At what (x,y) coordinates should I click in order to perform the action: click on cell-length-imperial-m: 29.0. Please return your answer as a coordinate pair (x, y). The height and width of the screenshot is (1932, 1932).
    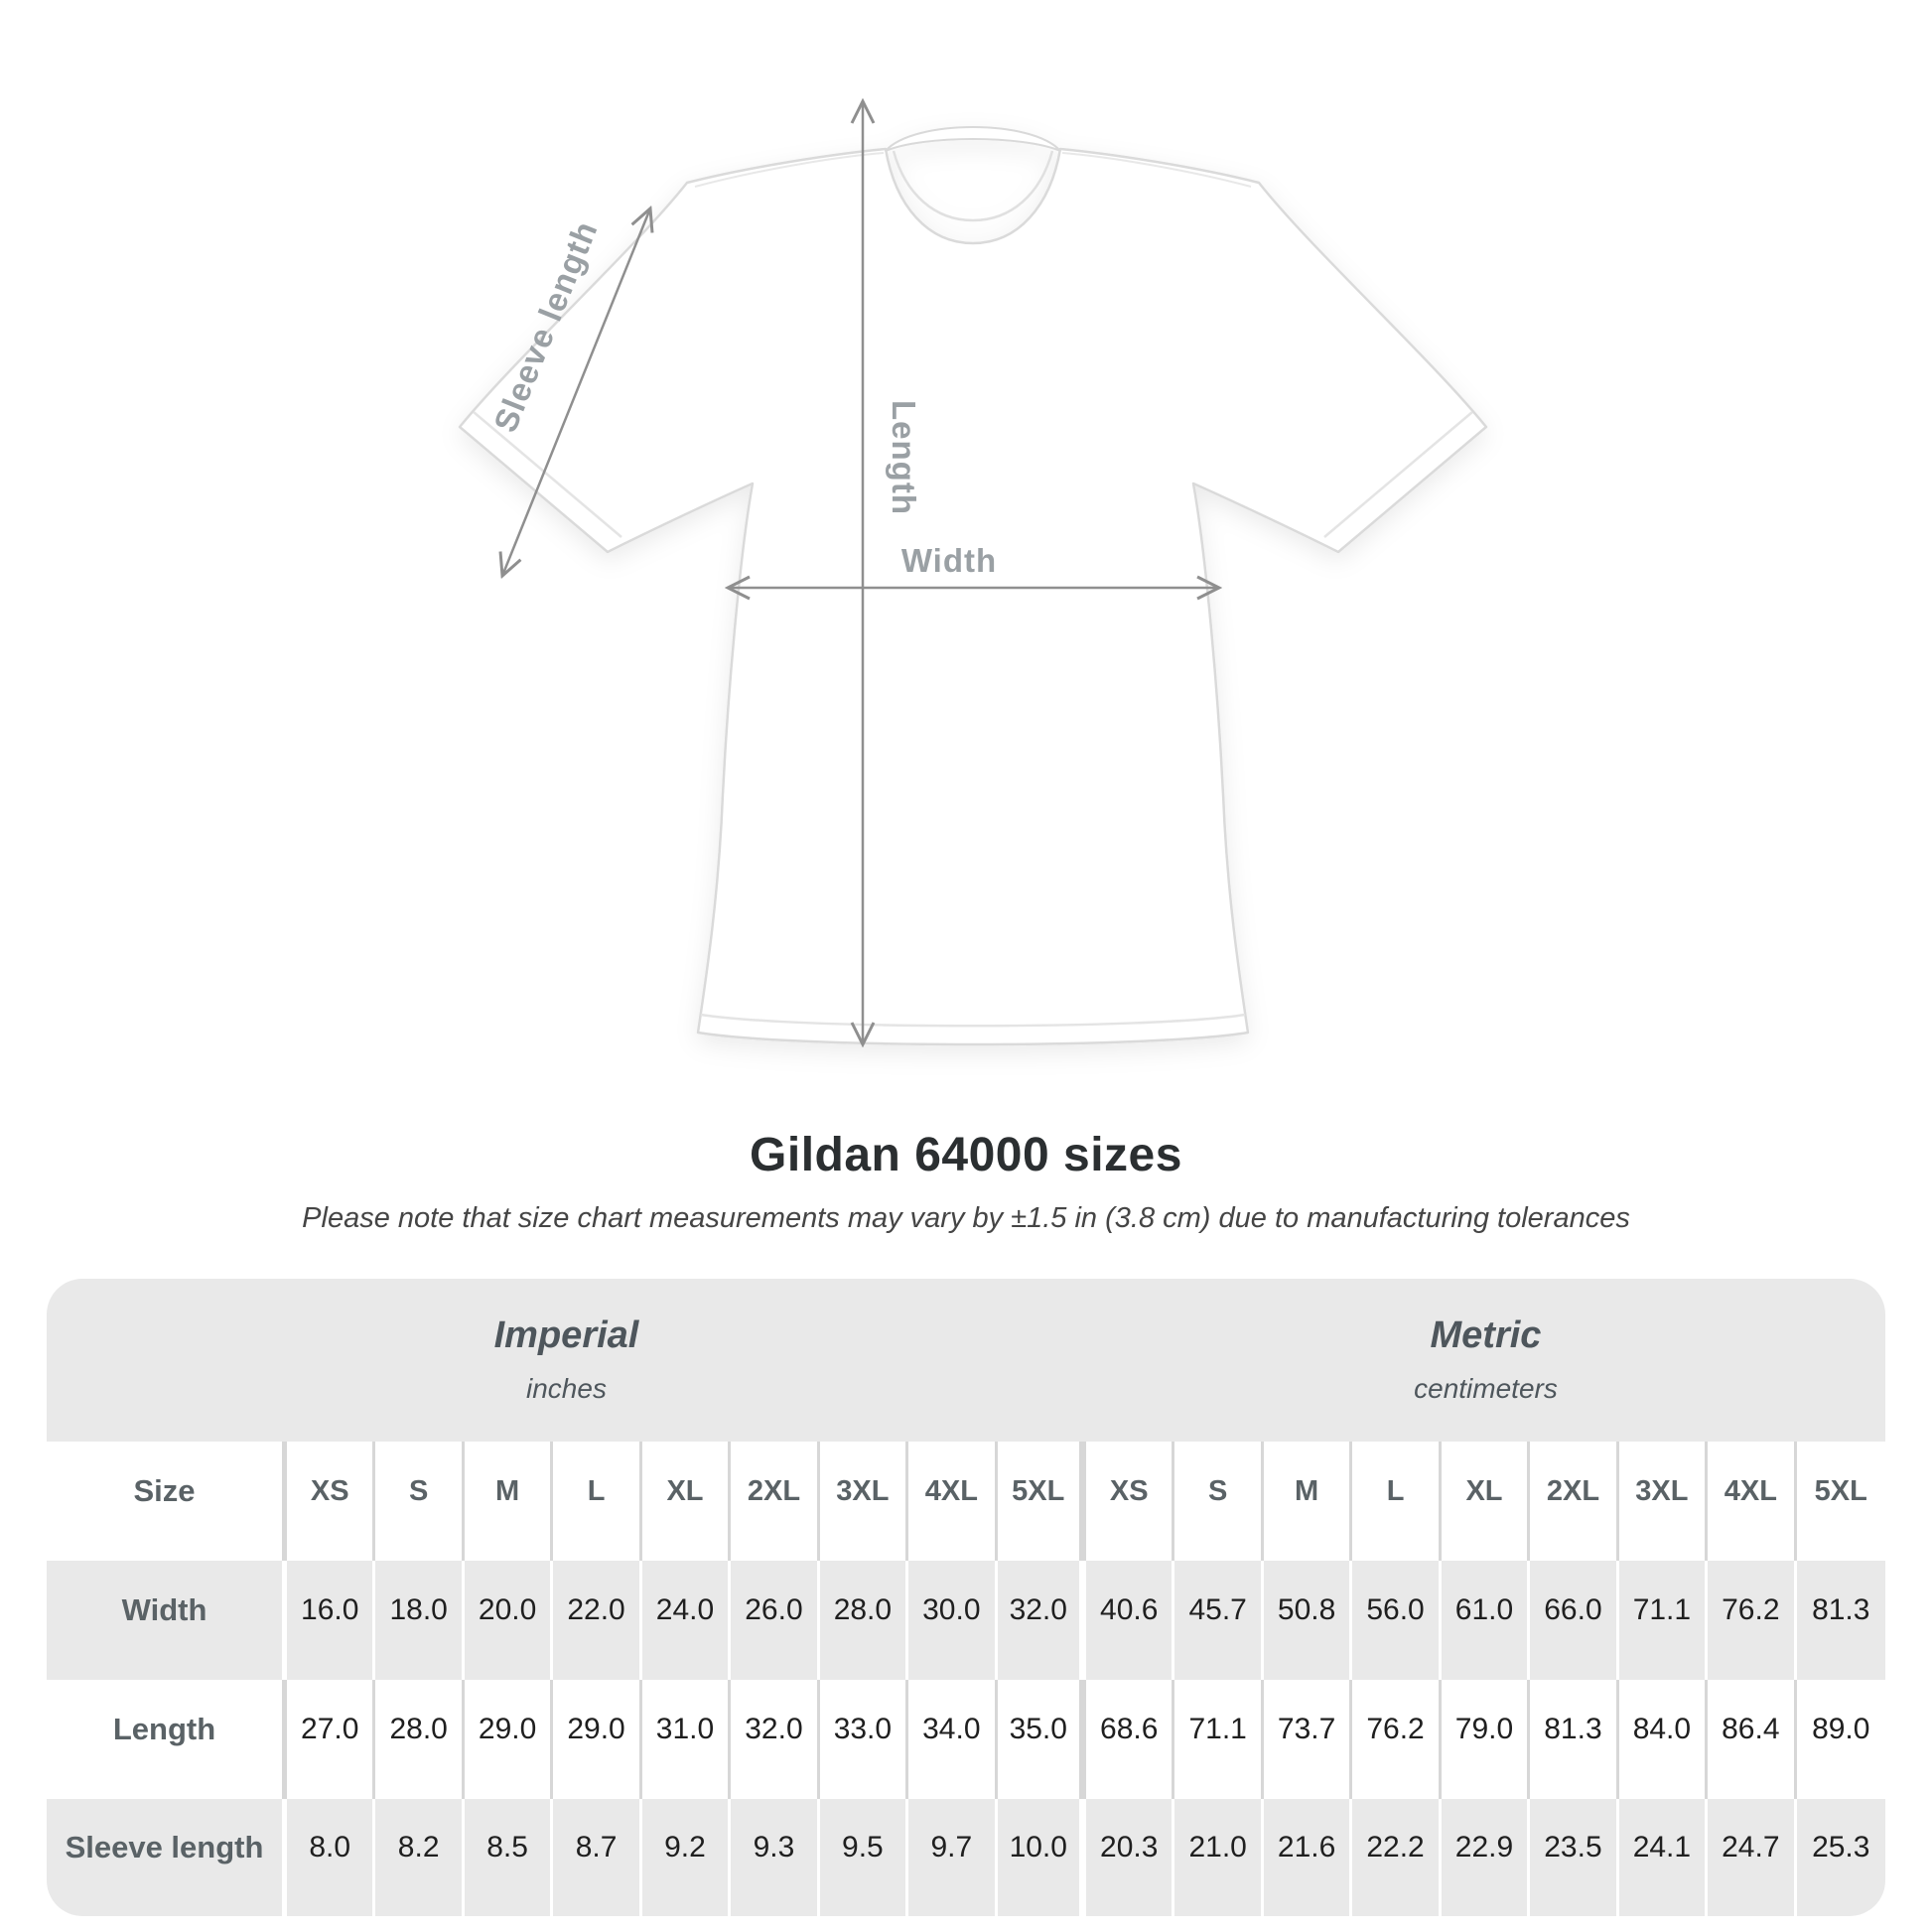
    Looking at the image, I should click on (509, 1740).